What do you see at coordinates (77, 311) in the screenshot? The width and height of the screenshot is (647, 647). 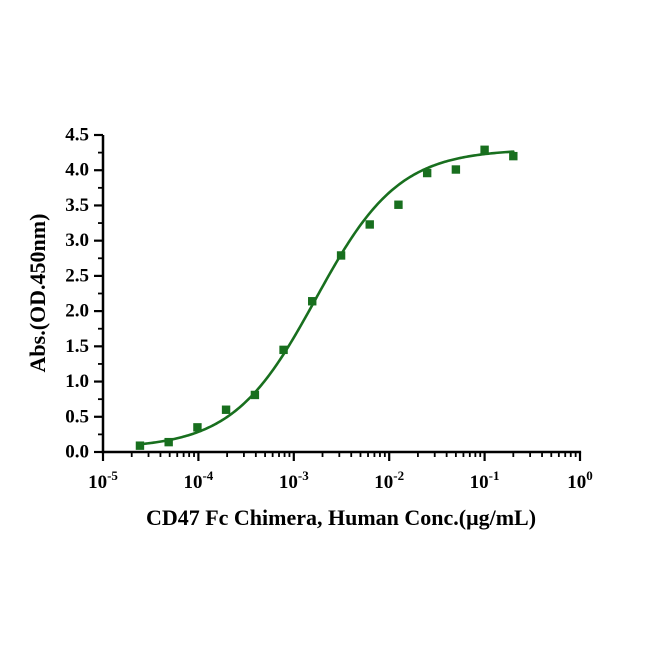 I see `y-tick-label: 2.0` at bounding box center [77, 311].